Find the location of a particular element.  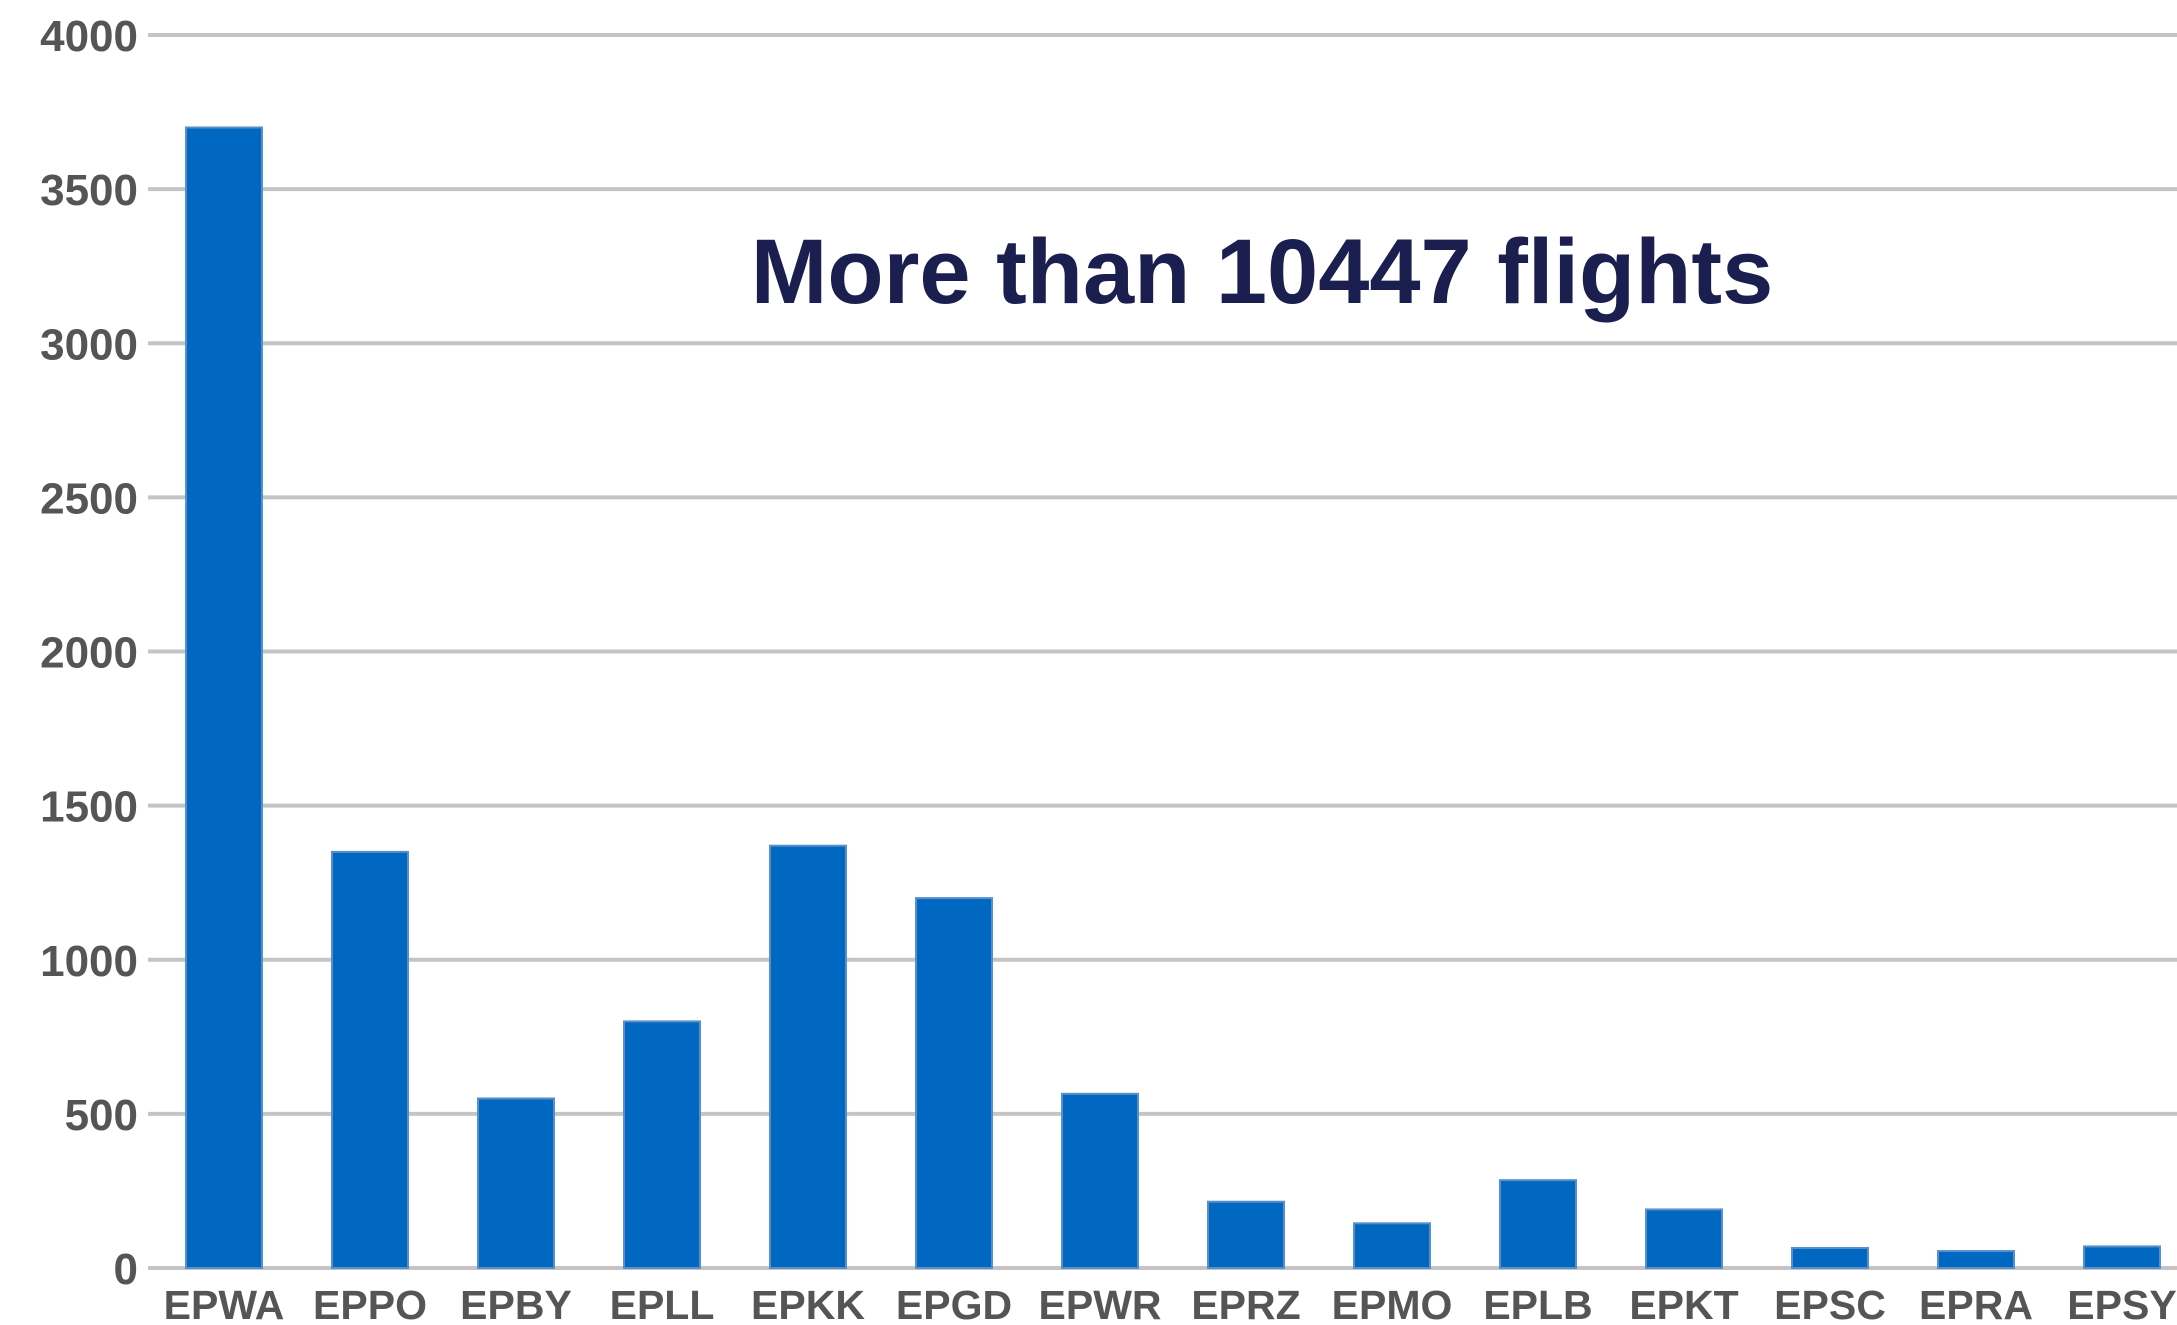

bar-epkk is located at coordinates (808, 1056).